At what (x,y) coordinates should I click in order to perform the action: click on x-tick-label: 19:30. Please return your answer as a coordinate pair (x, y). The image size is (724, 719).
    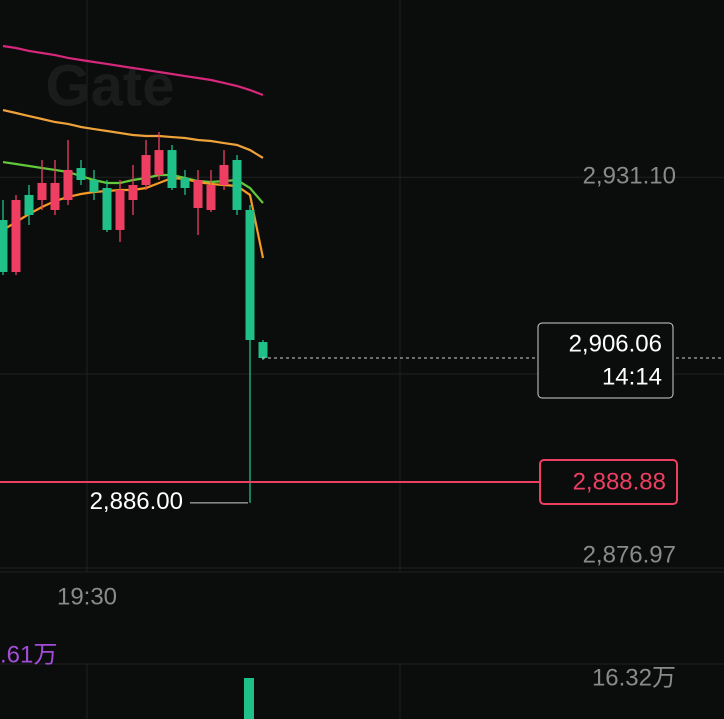
    Looking at the image, I should click on (87, 596).